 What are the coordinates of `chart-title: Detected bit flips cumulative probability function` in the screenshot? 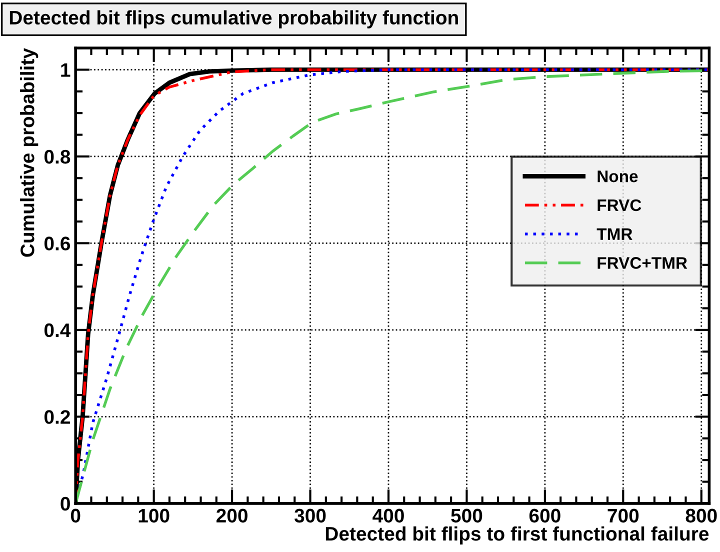 It's located at (234, 19).